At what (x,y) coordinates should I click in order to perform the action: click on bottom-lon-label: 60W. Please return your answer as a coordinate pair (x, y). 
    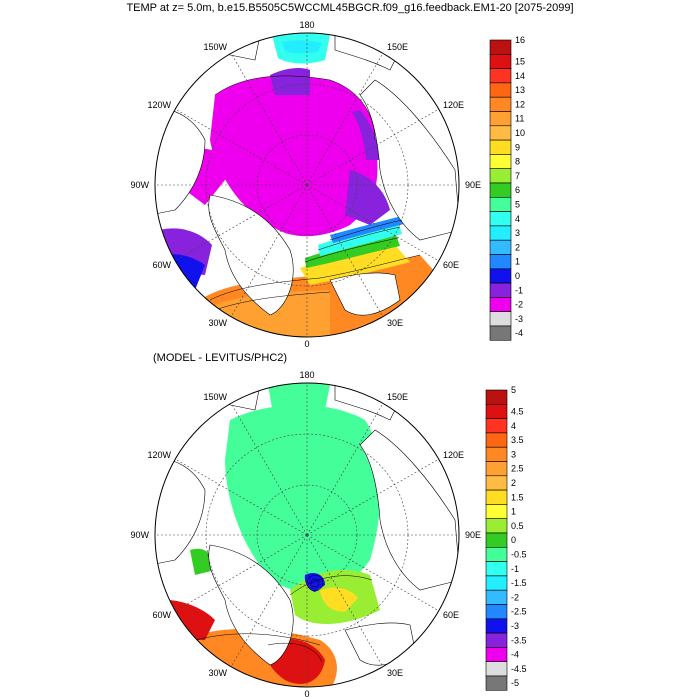
    Looking at the image, I should click on (161, 615).